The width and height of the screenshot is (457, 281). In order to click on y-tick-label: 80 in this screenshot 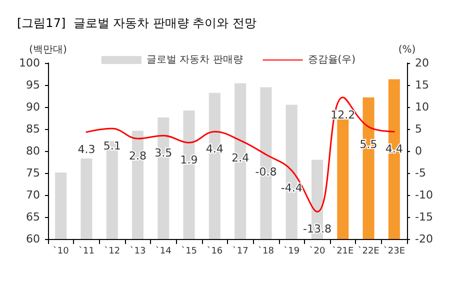, I will do `click(33, 151)`.